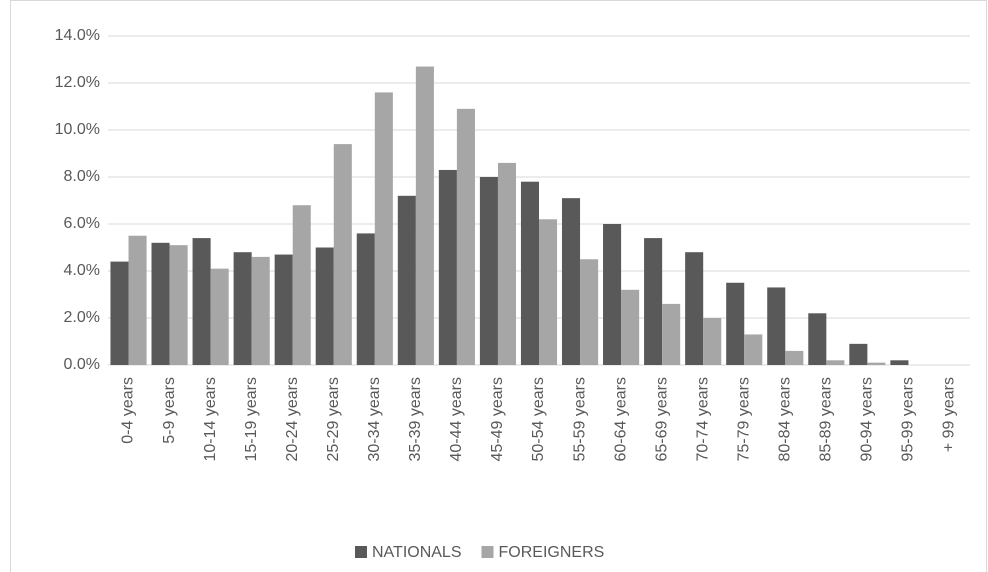 Image resolution: width=988 pixels, height=572 pixels. I want to click on x-tick-label: 70-74 years, so click(702, 419).